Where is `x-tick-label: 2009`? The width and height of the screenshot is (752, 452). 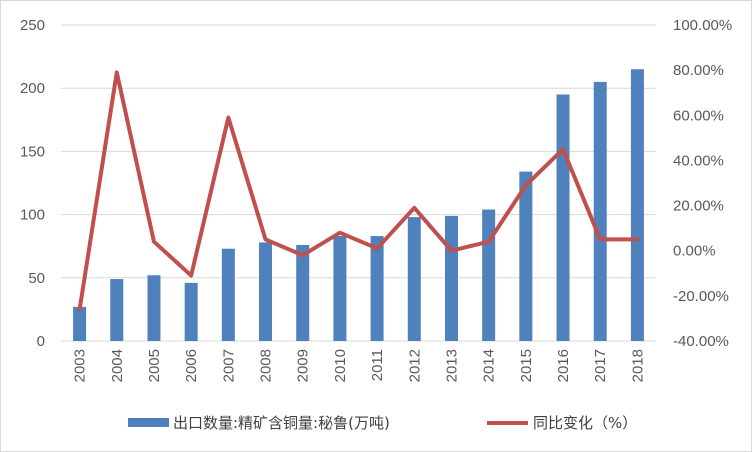 x-tick-label: 2009 is located at coordinates (303, 365).